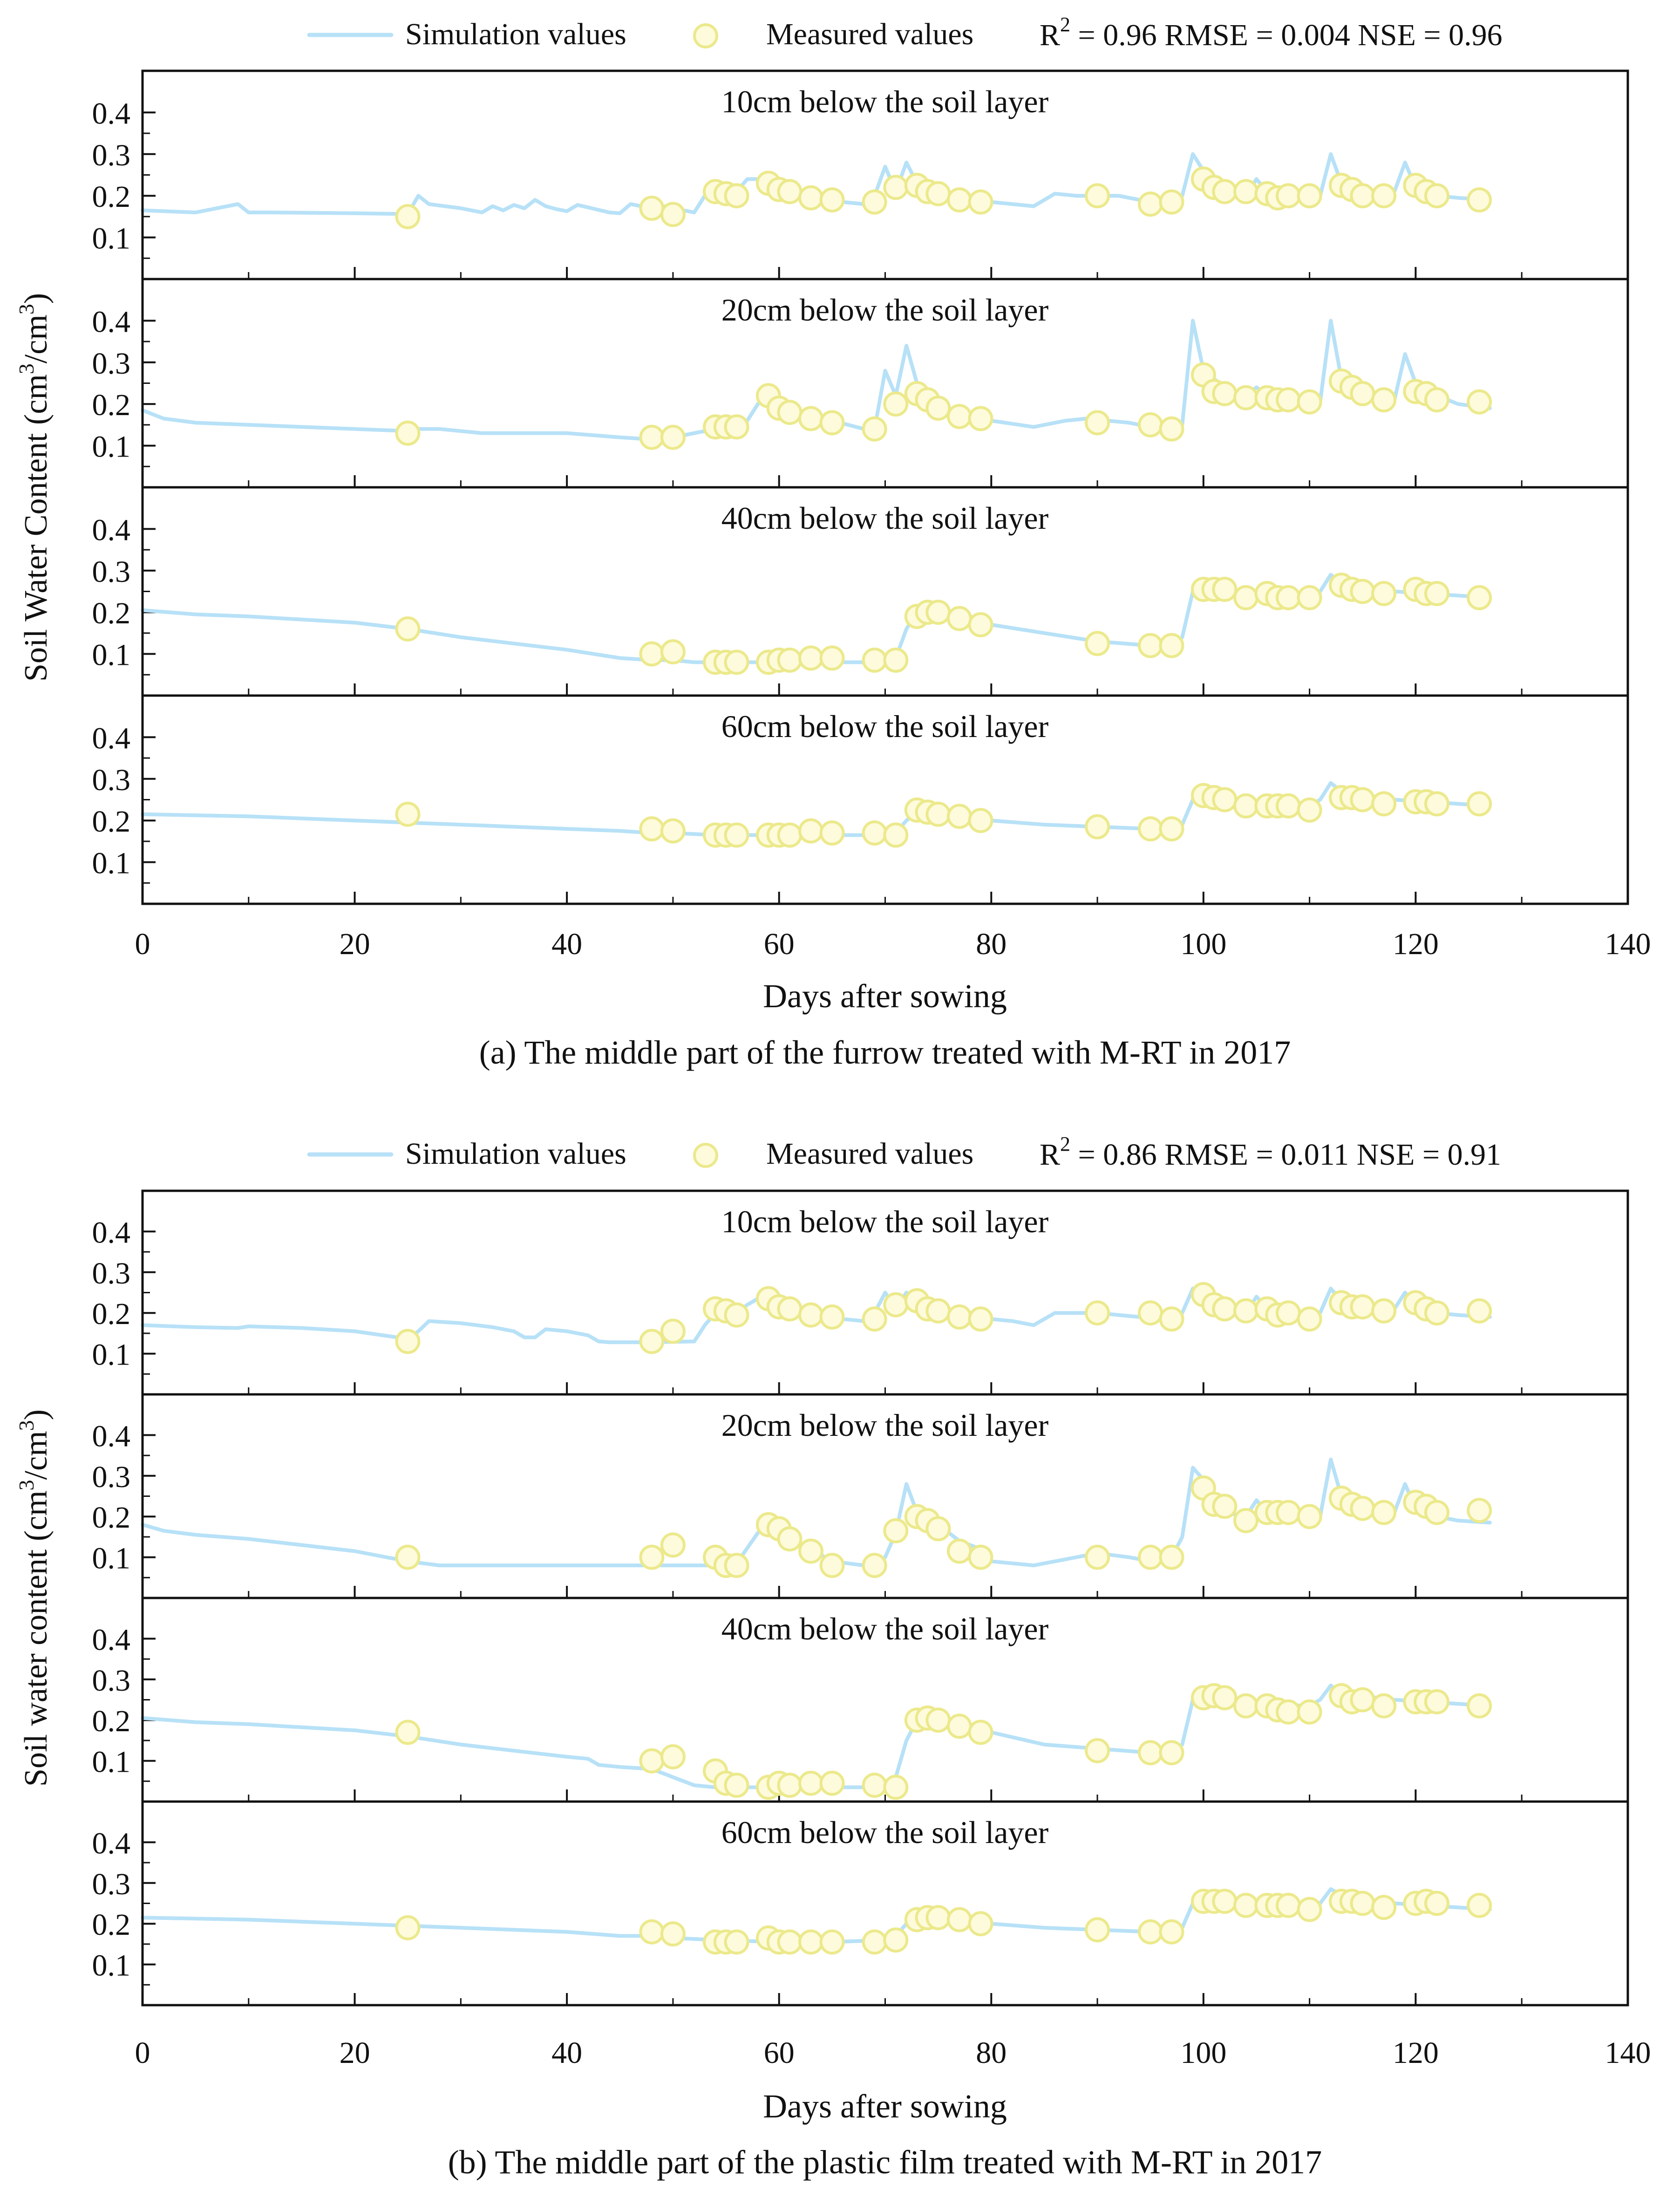 The width and height of the screenshot is (1673, 2212). I want to click on y-axis-label-sup: 3, so click(26, 1485).